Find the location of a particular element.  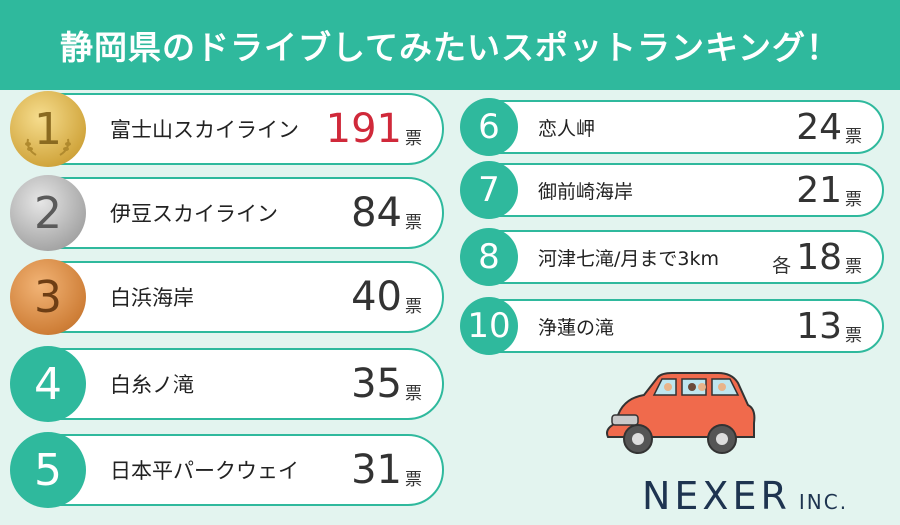

ranking-item-8: 8 河津七滝/月まで3km 各 18 票 is located at coordinates (672, 257).